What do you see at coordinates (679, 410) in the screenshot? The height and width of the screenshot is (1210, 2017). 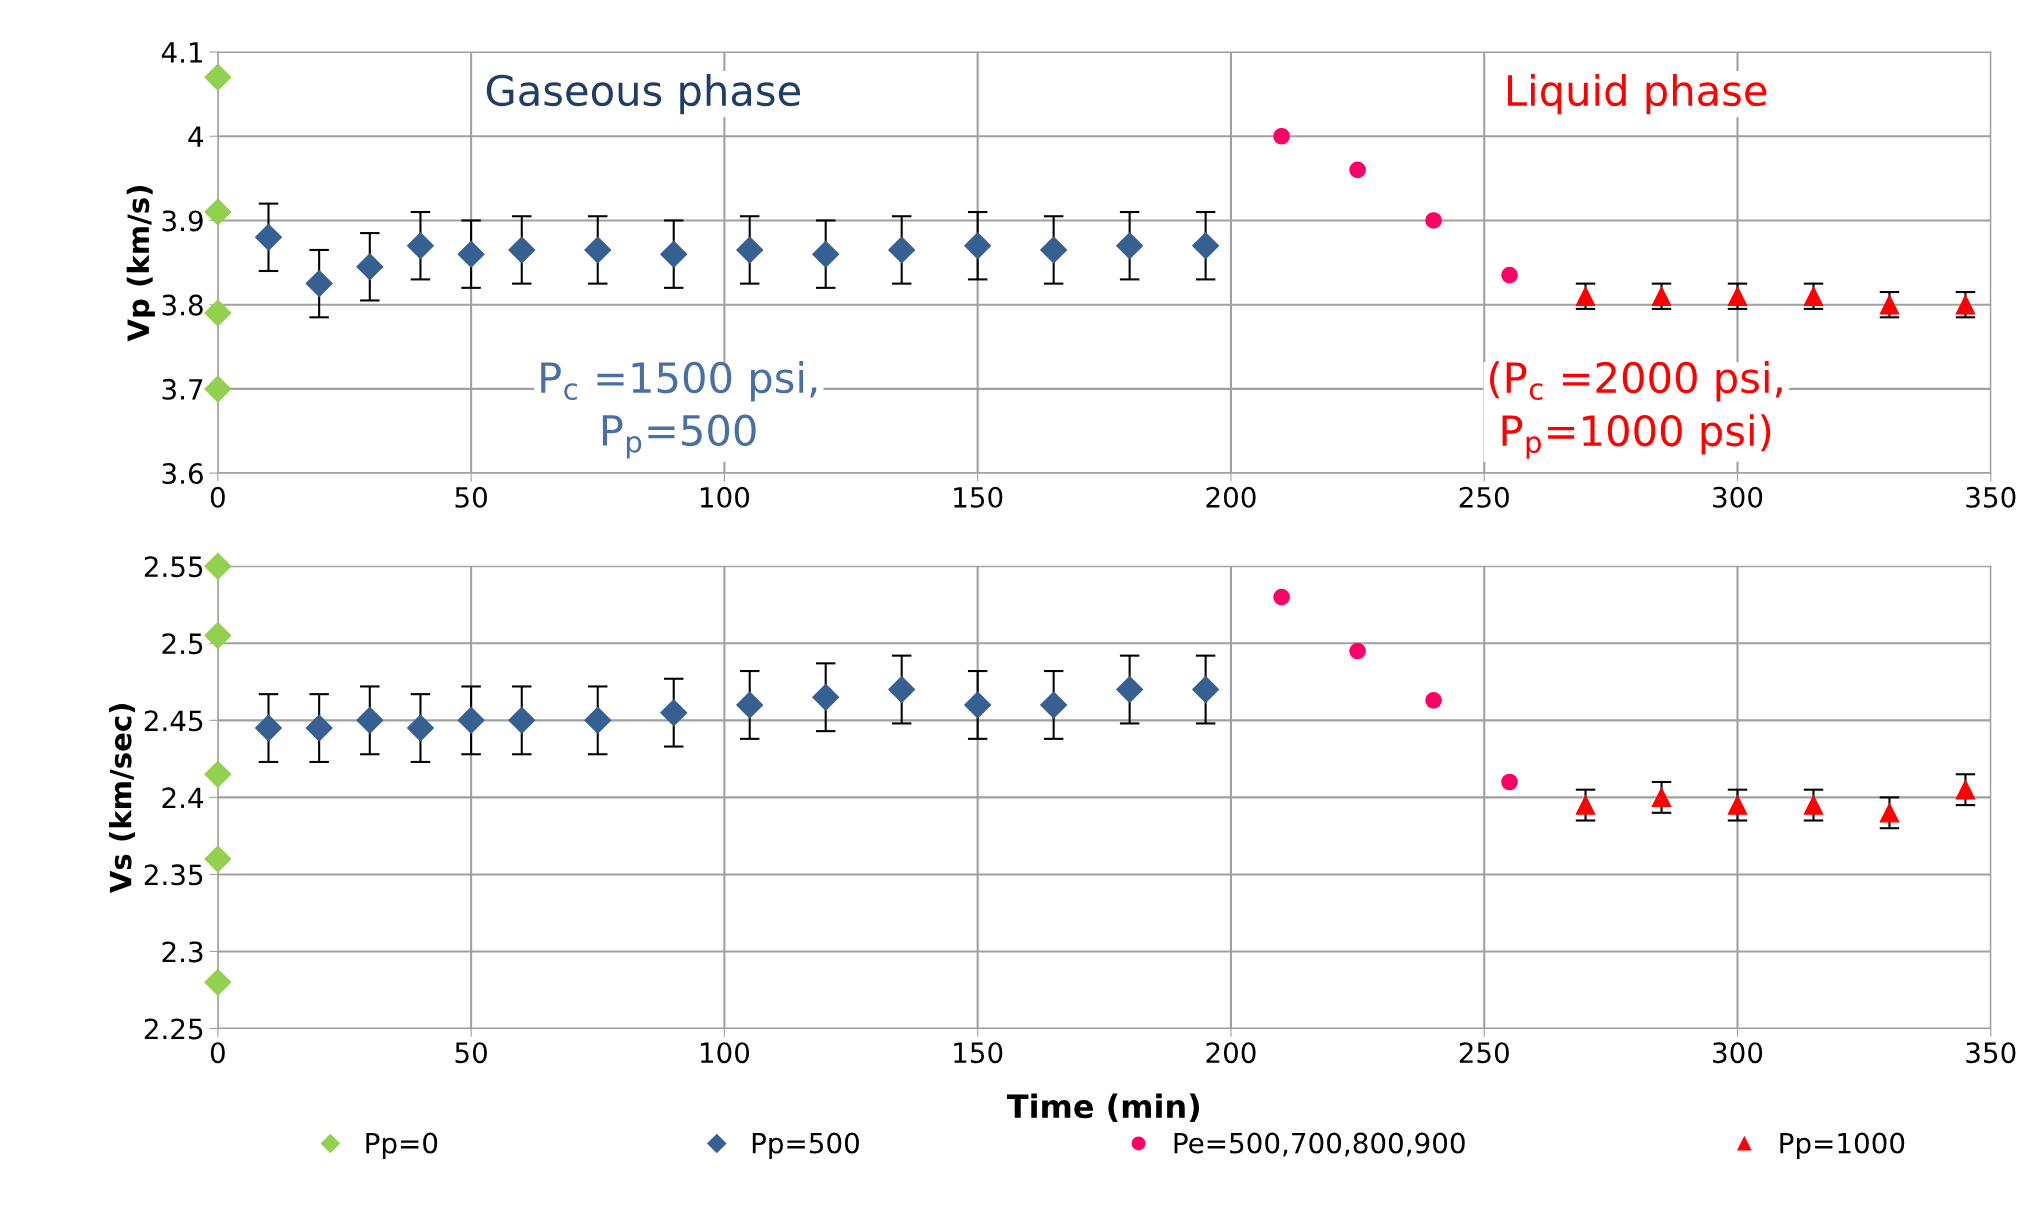 I see `annotation: P$_{c}$ =1500 psi, P$_{p}$=500` at bounding box center [679, 410].